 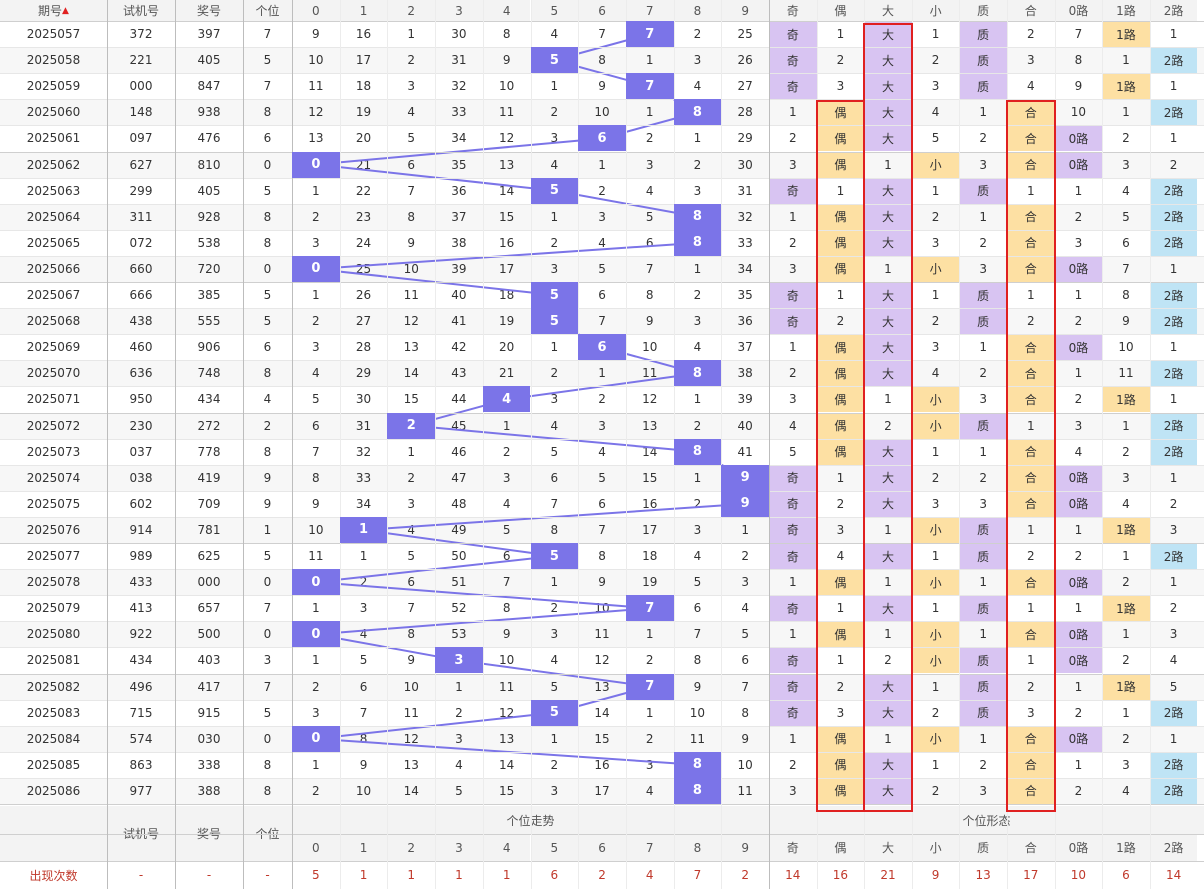 What do you see at coordinates (745, 503) in the screenshot?
I see `trend-ball: 9` at bounding box center [745, 503].